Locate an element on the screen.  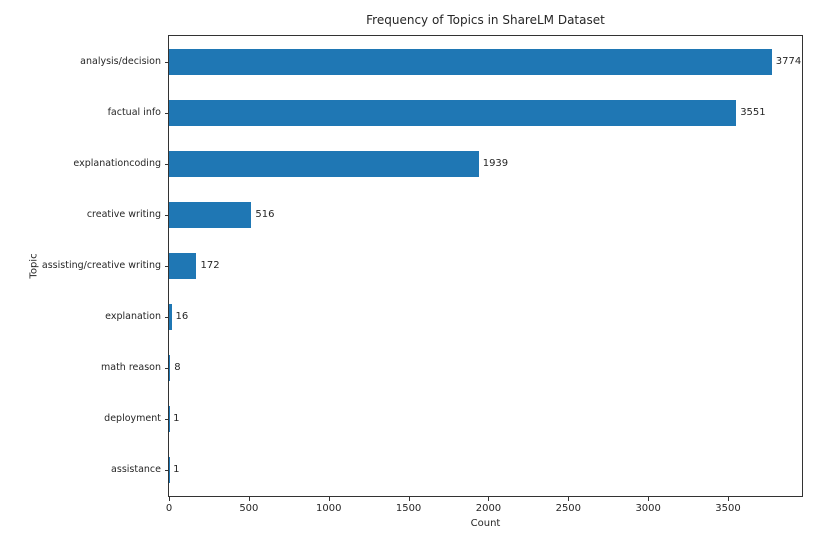
bar-value-label: 3774 is located at coordinates (788, 61).